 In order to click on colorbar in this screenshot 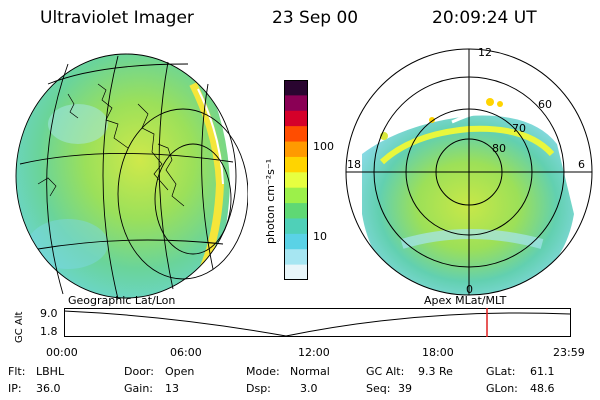, I will do `click(296, 180)`.